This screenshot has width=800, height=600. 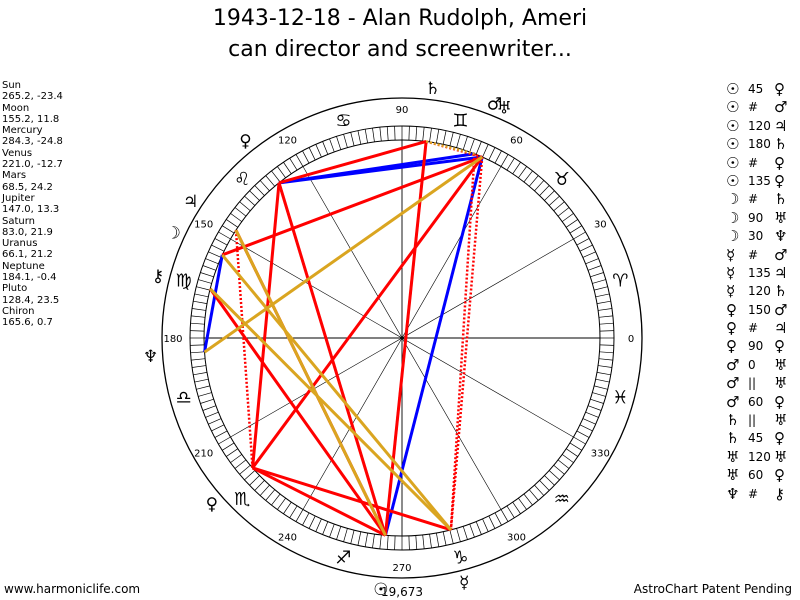 I want to click on aspect-row: ♆ # ⚷, so click(x=762, y=494).